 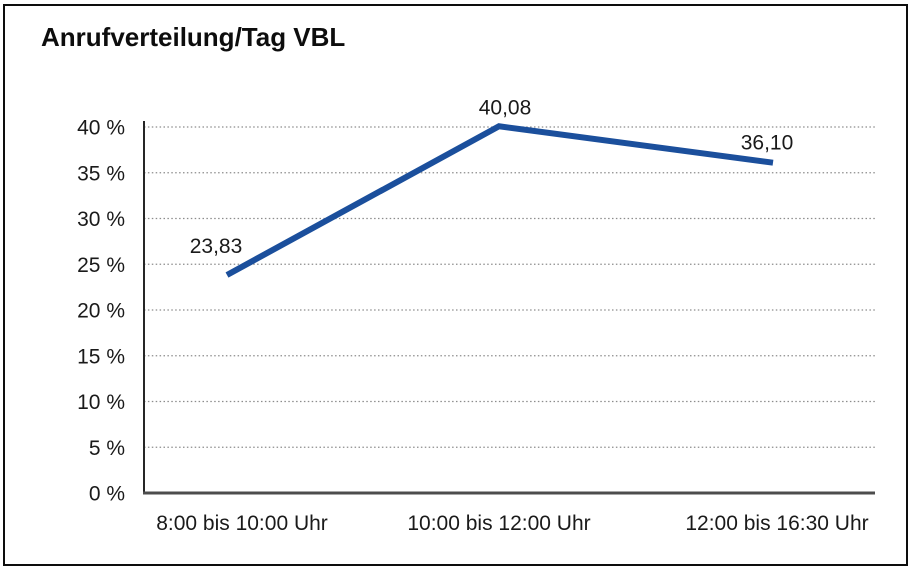 What do you see at coordinates (101, 356) in the screenshot?
I see `y-tick-label: 15 %` at bounding box center [101, 356].